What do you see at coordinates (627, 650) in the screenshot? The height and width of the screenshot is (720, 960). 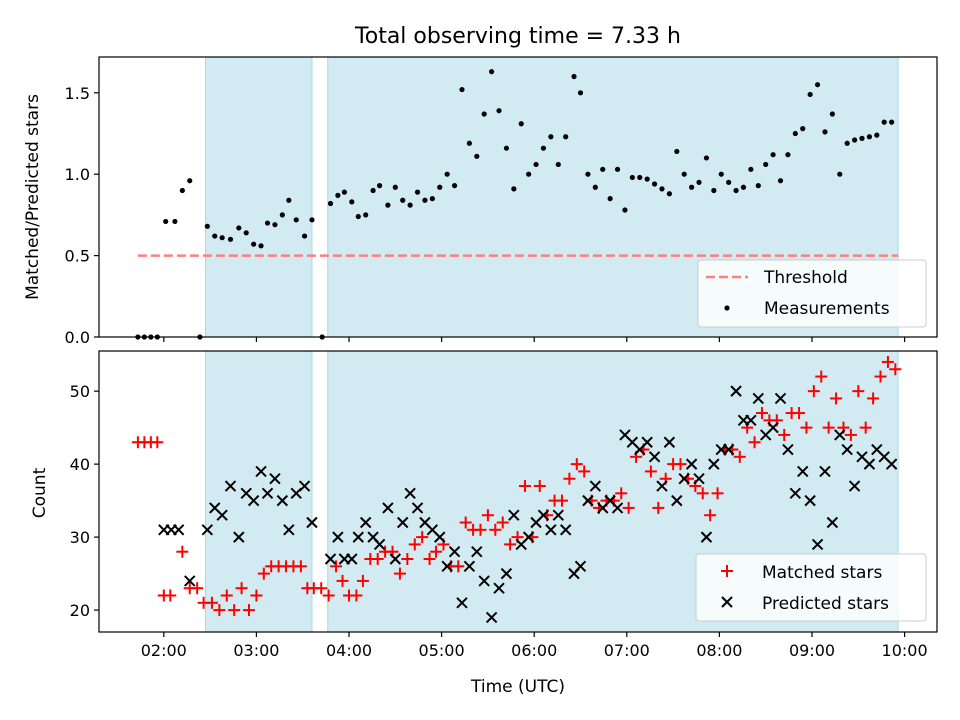 I see `x-tick-label: 07:00` at bounding box center [627, 650].